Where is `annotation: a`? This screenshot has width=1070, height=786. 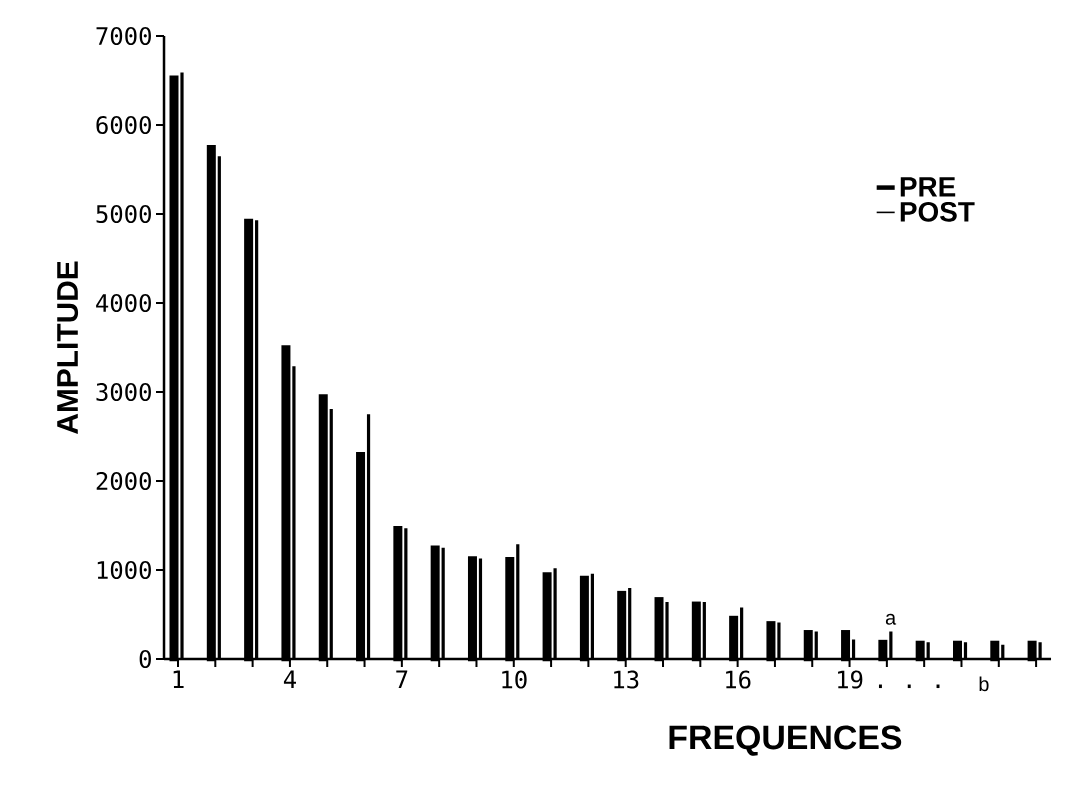
annotation: a is located at coordinates (891, 619).